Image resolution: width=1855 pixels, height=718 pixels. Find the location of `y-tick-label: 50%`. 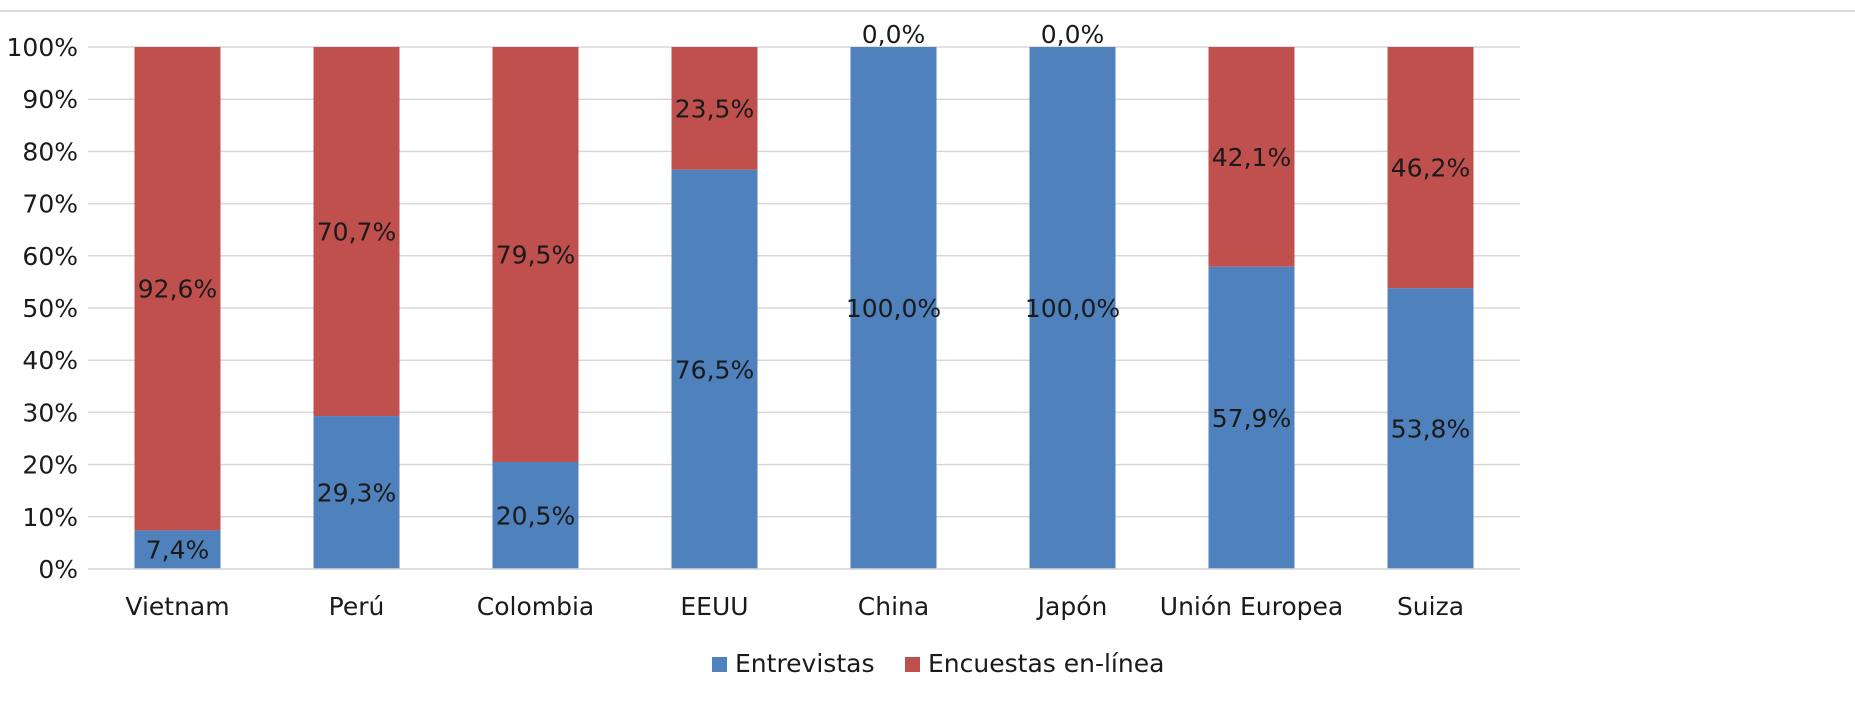

y-tick-label: 50% is located at coordinates (50, 308).